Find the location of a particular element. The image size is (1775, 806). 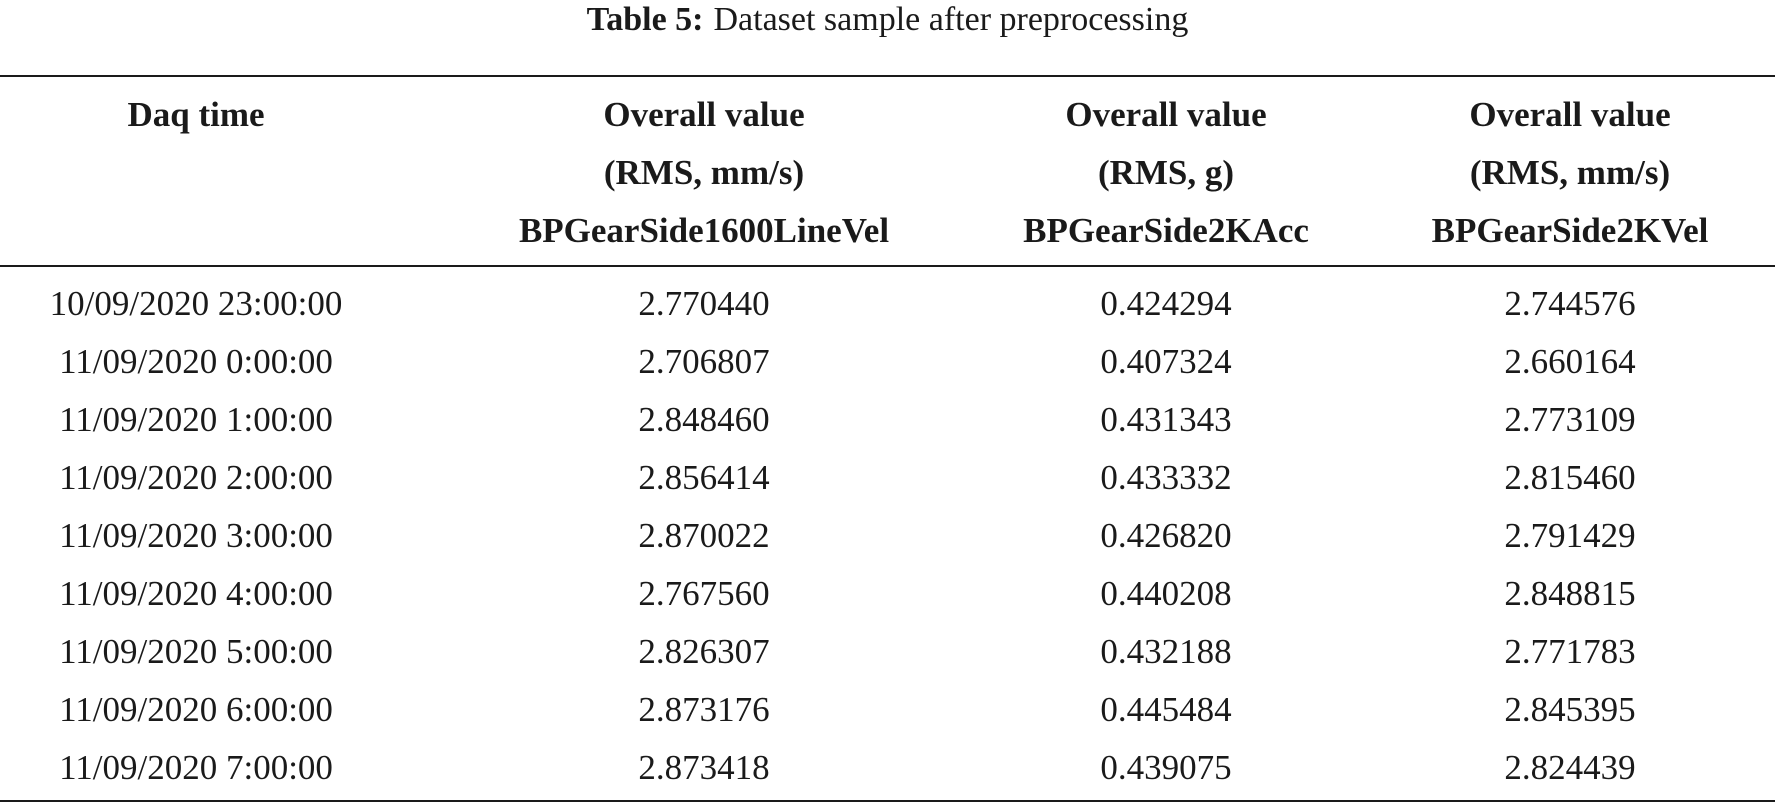

table-cell: 11/09/2020 6:00:00 is located at coordinates (196, 709).